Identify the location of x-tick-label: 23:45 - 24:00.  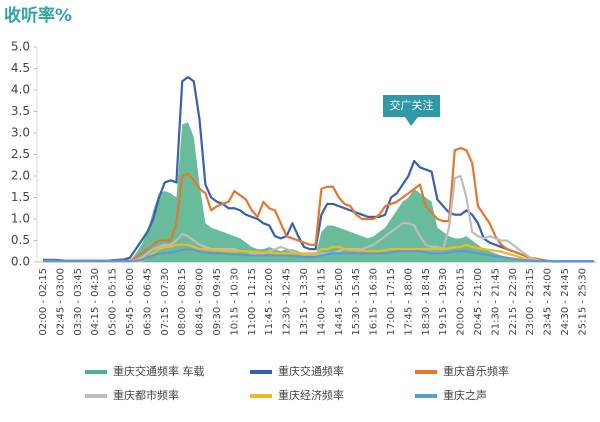
(548, 302).